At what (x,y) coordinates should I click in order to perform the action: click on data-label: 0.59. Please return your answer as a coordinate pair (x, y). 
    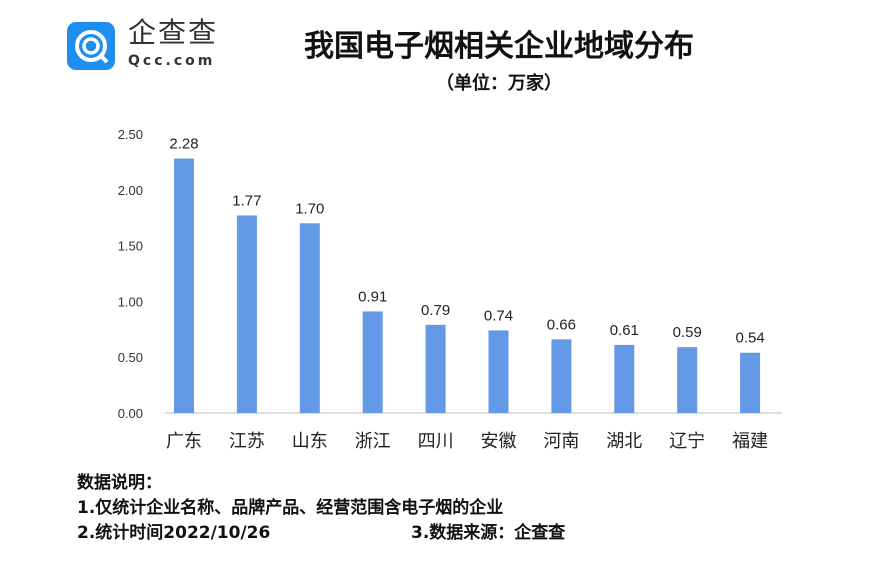
    Looking at the image, I should click on (687, 332).